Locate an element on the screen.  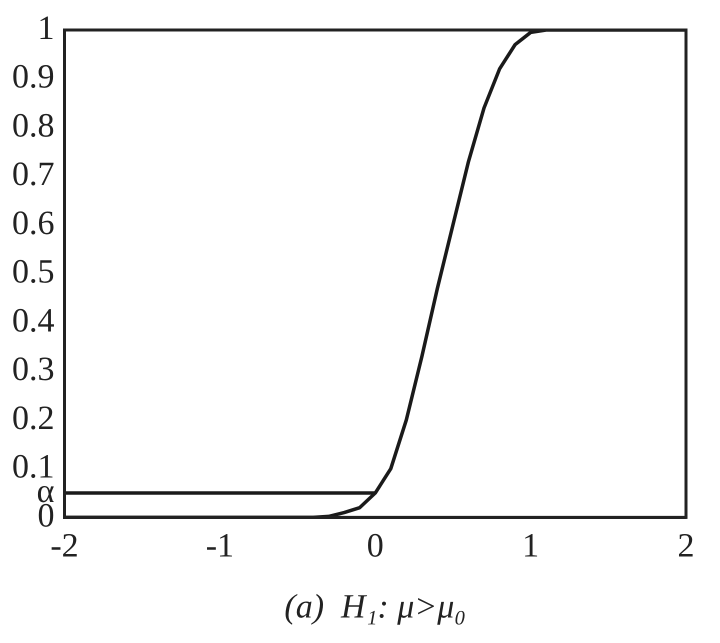
y-tick-label: 0.3 is located at coordinates (33, 369).